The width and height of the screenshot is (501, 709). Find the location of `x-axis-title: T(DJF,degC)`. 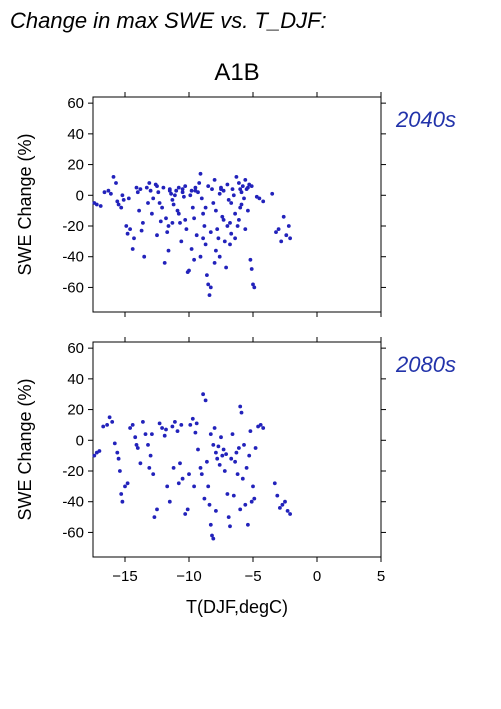

x-axis-title: T(DJF,degC) is located at coordinates (237, 607).